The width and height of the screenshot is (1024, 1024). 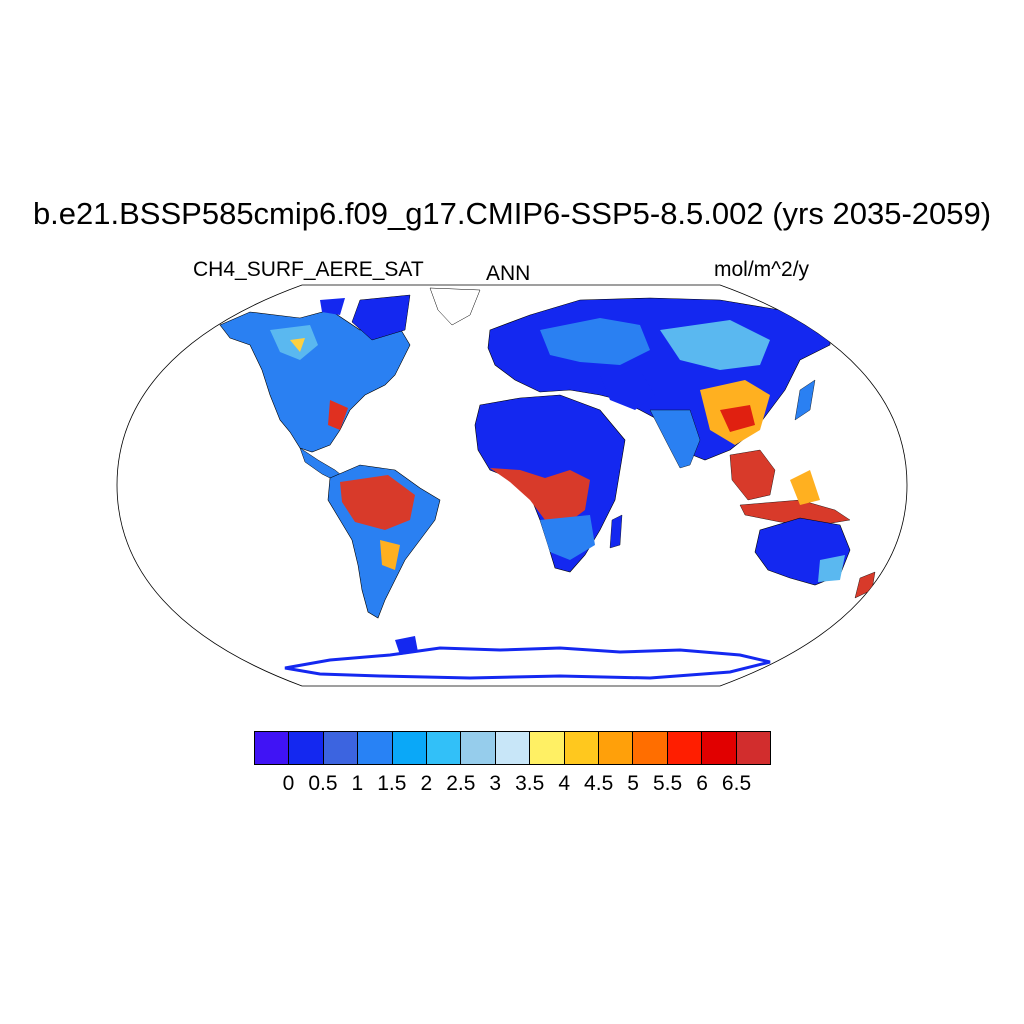 What do you see at coordinates (455, 306) in the screenshot?
I see `greenland-landmass` at bounding box center [455, 306].